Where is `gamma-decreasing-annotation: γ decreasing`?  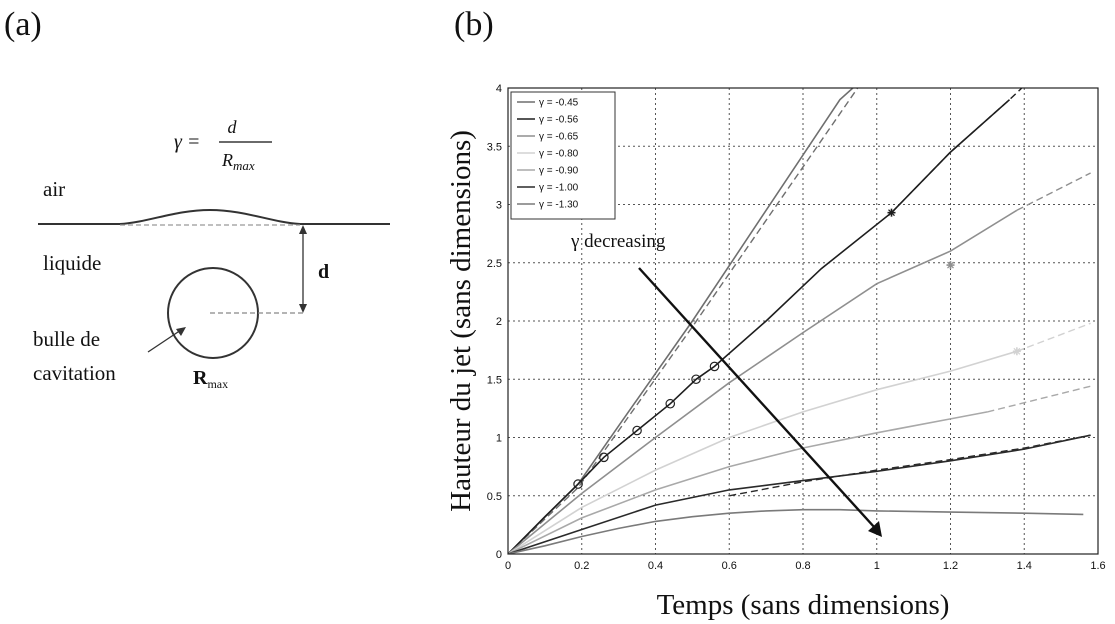 gamma-decreasing-annotation: γ decreasing is located at coordinates (618, 241).